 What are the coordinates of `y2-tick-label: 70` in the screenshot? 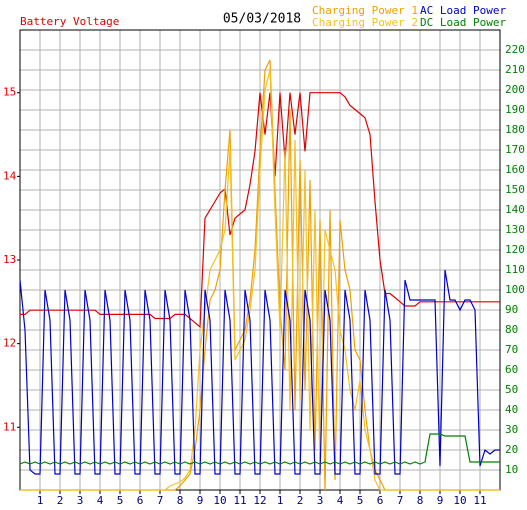 It's located at (511, 349).